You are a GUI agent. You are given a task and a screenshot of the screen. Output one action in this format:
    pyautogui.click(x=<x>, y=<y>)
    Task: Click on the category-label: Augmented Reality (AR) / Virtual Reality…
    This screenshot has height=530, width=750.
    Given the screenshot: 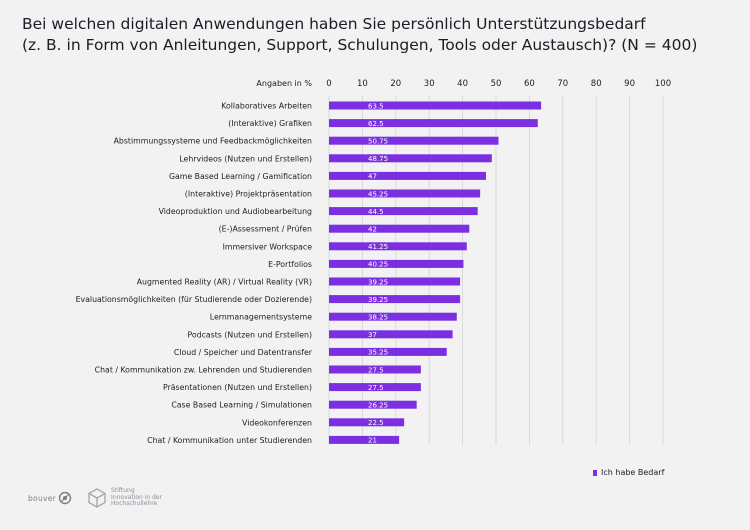 What is the action you would take?
    pyautogui.click(x=224, y=282)
    